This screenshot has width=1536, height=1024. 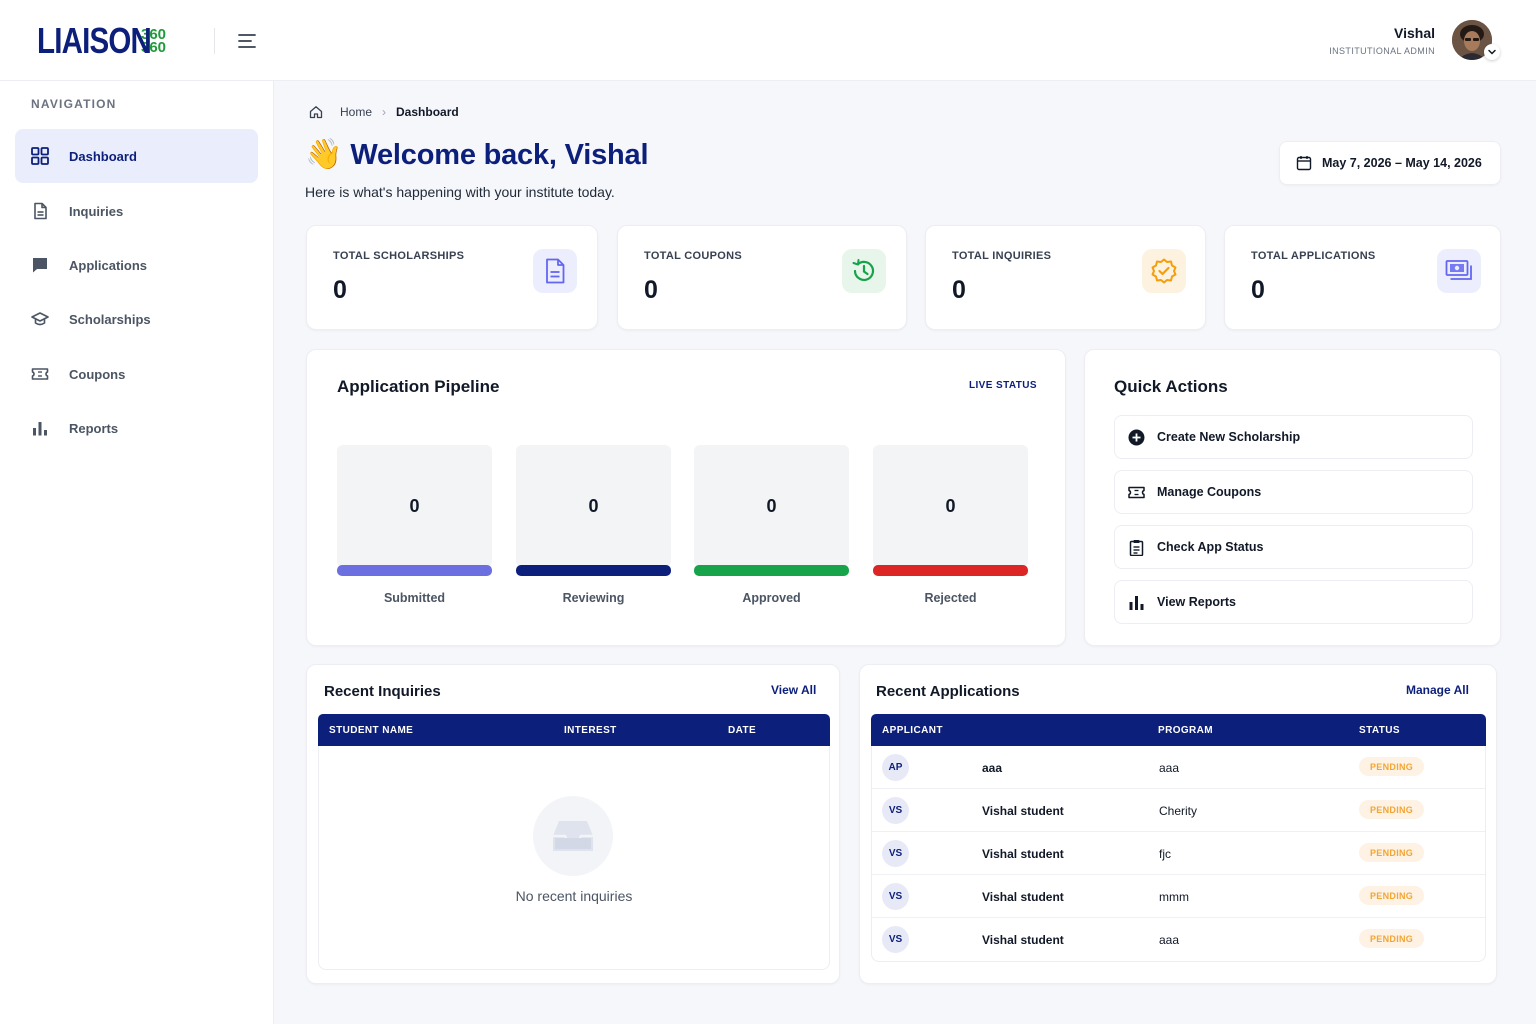 What do you see at coordinates (94, 428) in the screenshot?
I see `sidebar-item-label: Reports` at bounding box center [94, 428].